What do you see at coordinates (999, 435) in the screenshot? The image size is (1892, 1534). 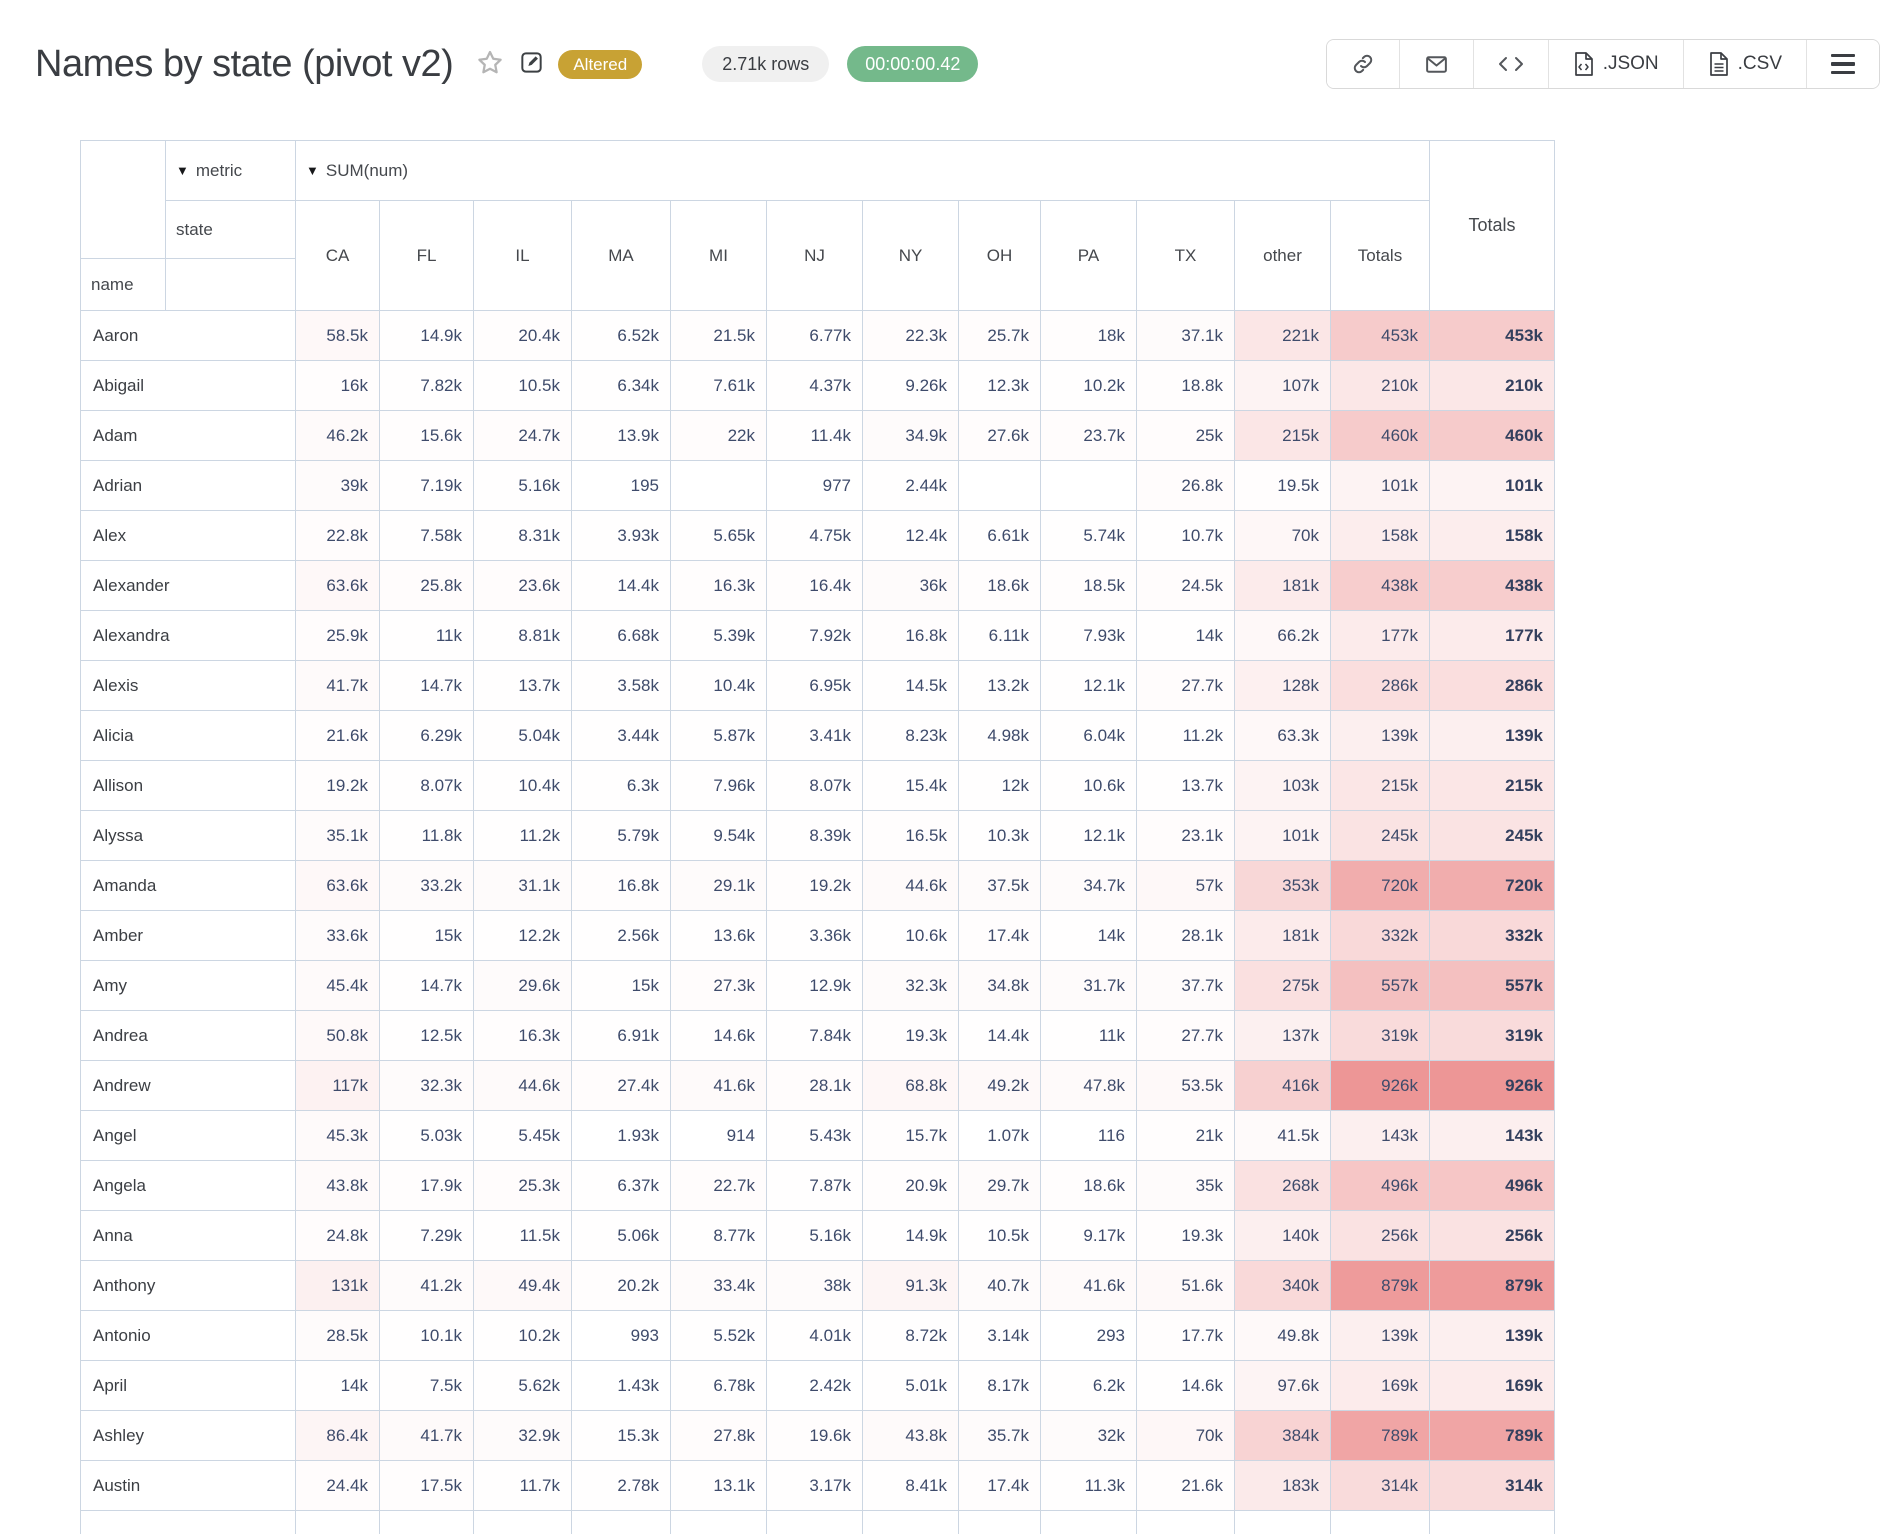 I see `value-cell: 27.6k` at bounding box center [999, 435].